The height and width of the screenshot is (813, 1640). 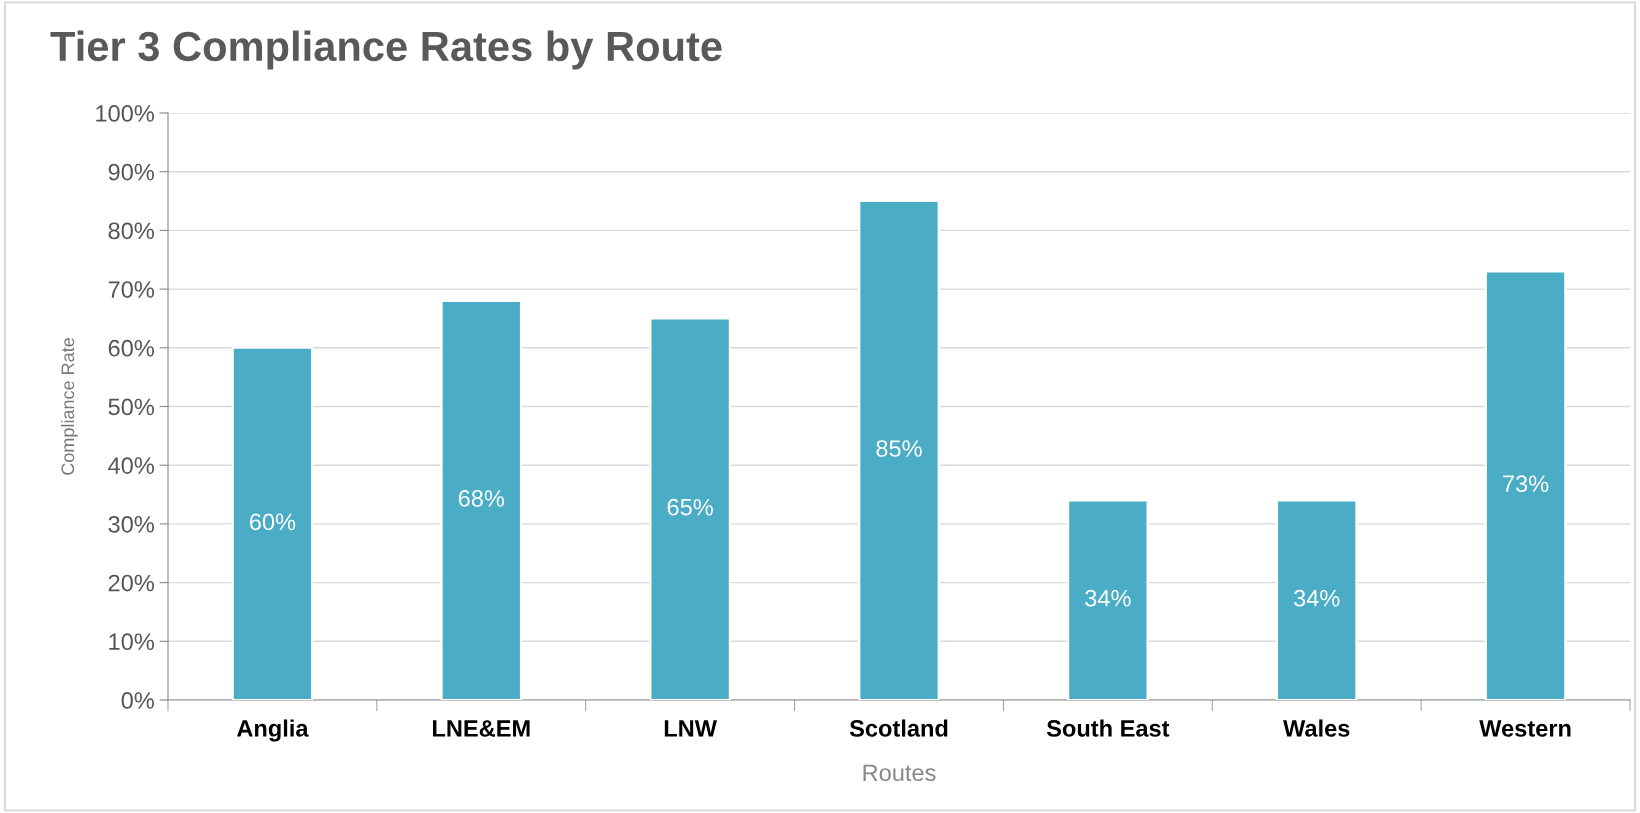 I want to click on data-label: 85%, so click(x=899, y=448).